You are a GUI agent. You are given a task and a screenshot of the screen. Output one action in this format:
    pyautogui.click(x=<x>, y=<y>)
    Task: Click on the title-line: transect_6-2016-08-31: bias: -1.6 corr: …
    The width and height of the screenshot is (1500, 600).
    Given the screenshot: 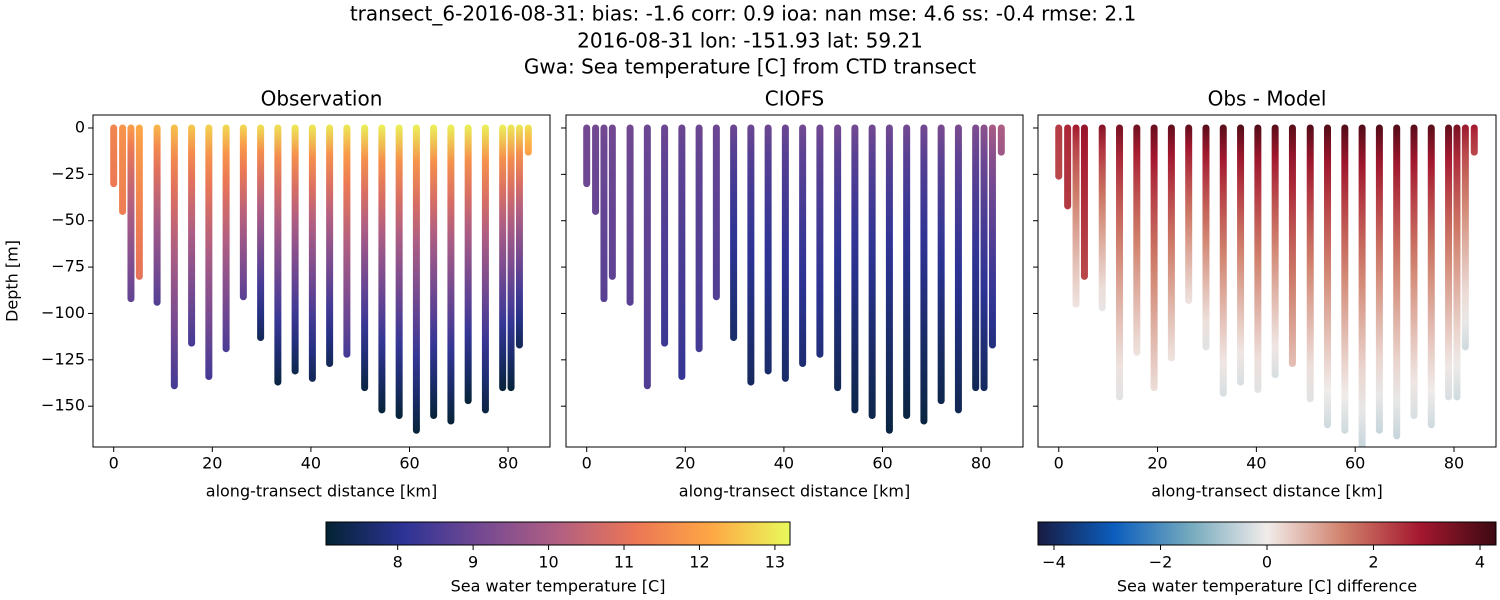 What is the action you would take?
    pyautogui.click(x=743, y=14)
    